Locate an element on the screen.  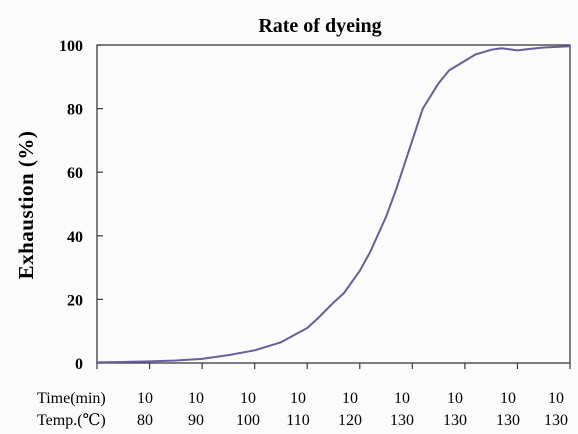
x-row-label: Temp.(℃) is located at coordinates (71, 420).